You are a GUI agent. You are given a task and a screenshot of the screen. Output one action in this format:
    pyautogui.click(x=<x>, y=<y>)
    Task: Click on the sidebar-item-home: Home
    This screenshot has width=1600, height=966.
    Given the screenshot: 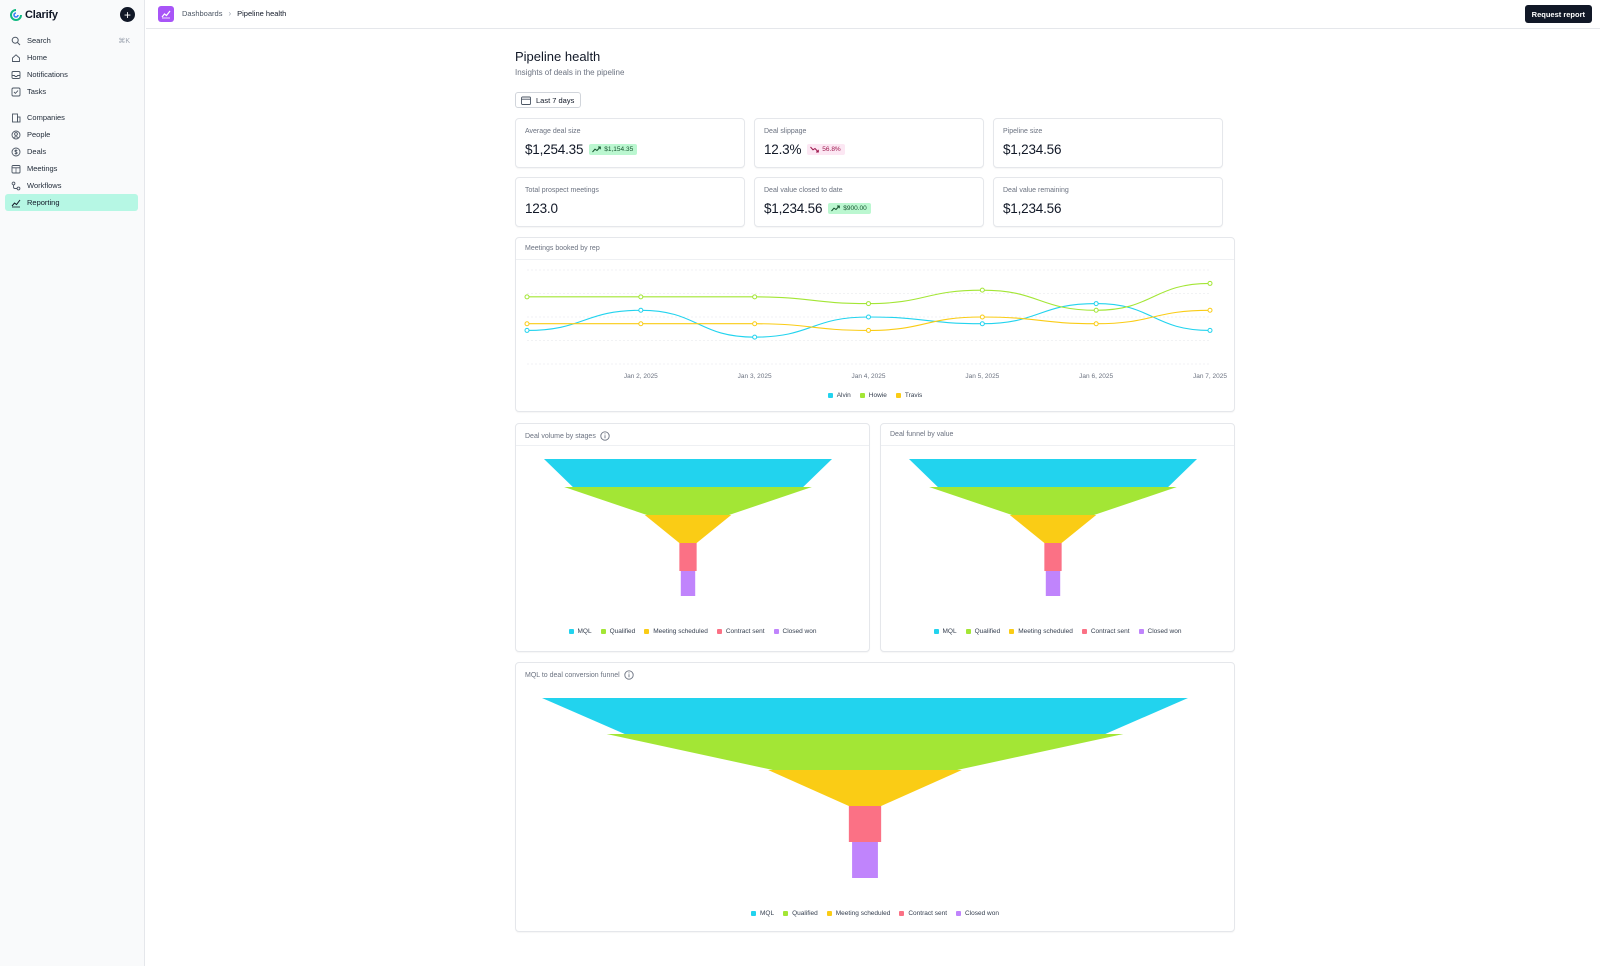 What is the action you would take?
    pyautogui.click(x=71, y=57)
    